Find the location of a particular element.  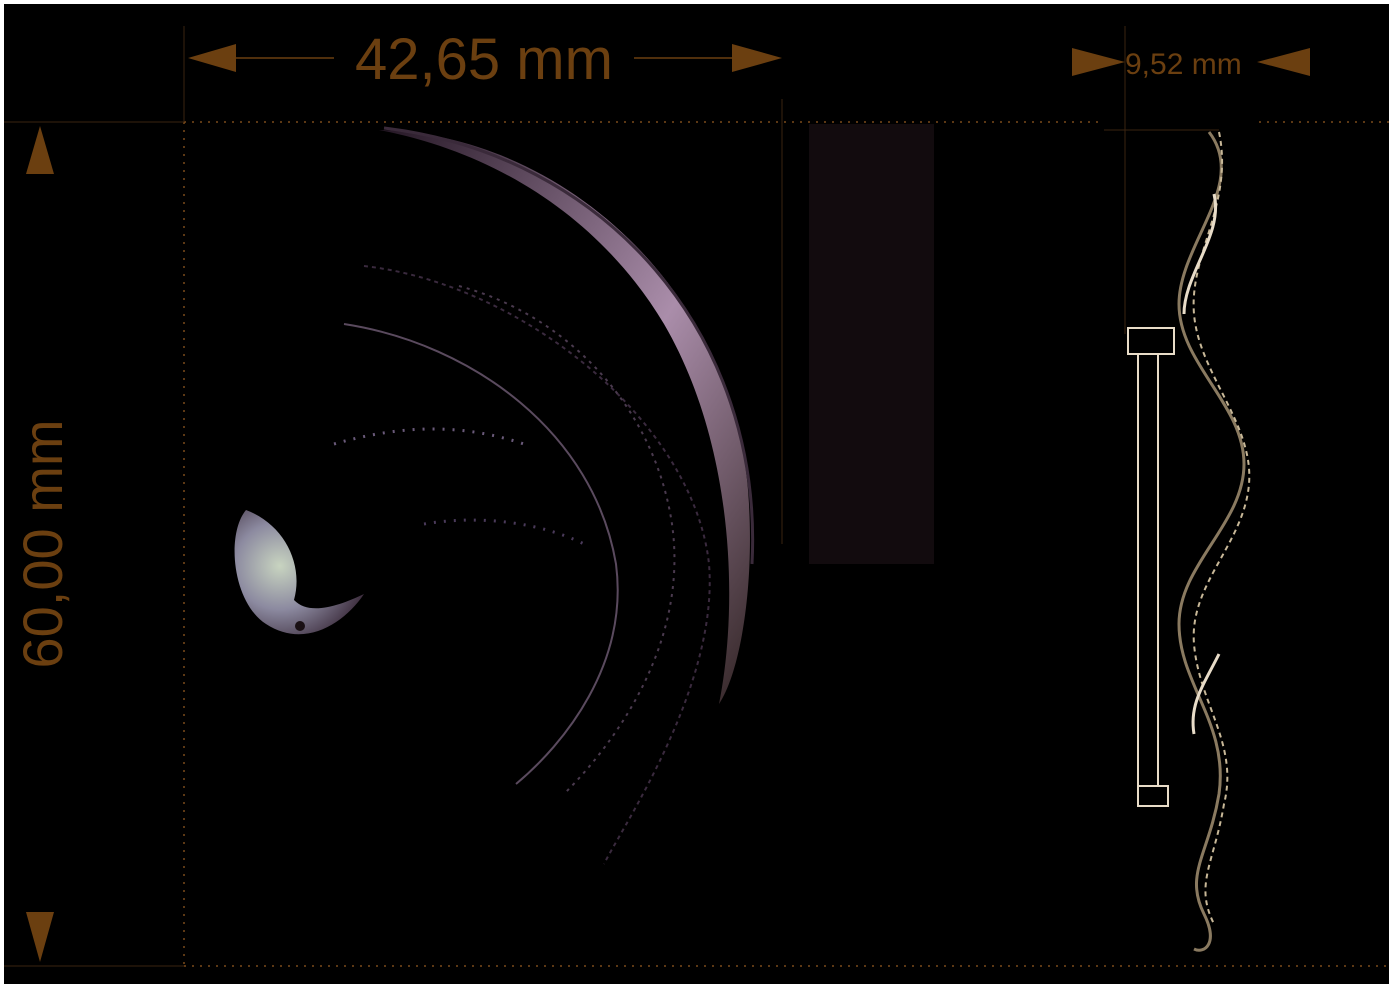

width-label: 42,65 mm is located at coordinates (484, 59).